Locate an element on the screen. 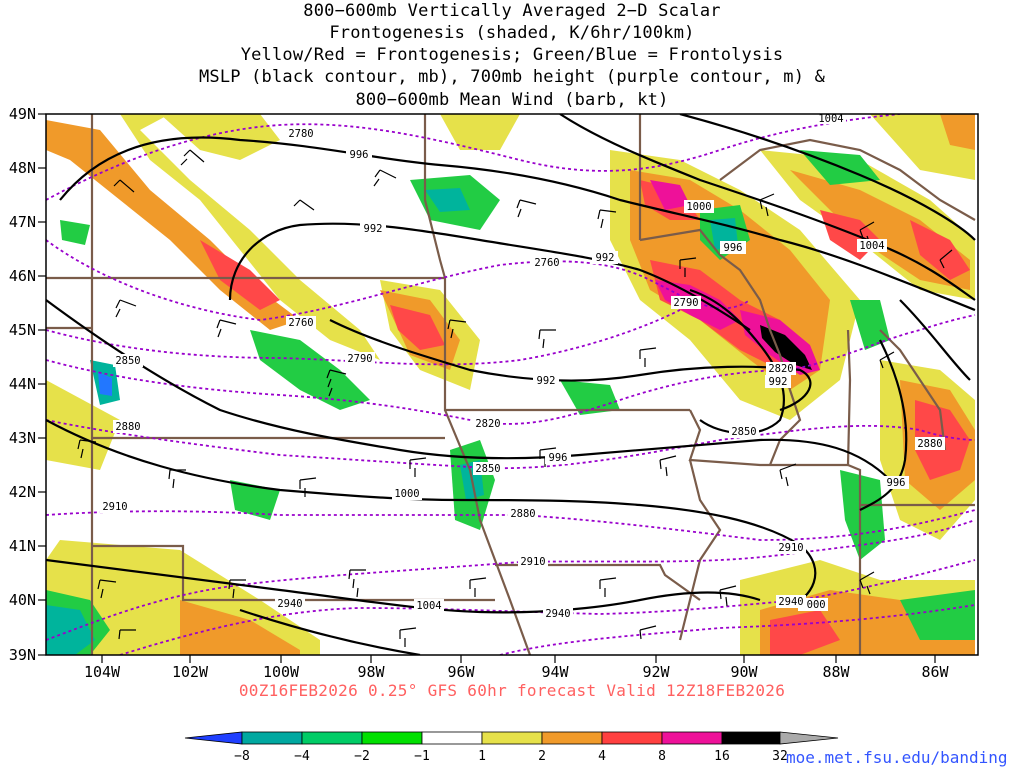  lon-ticks is located at coordinates (518, 659).